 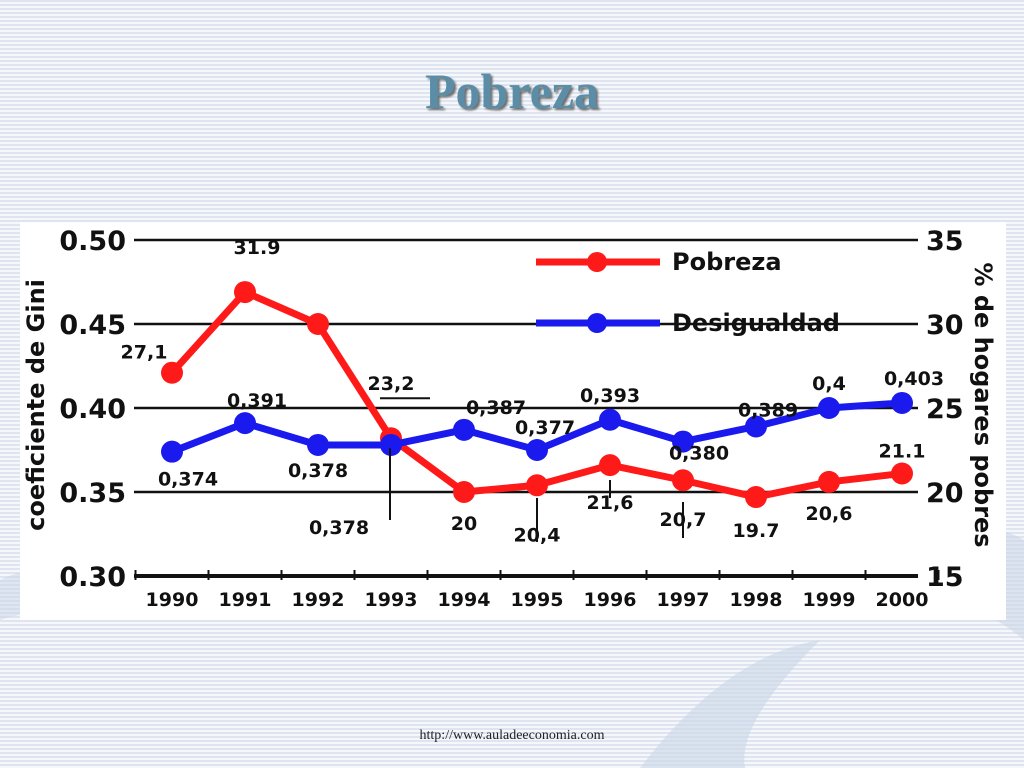 I want to click on desigualdad-data-label: 0,391, so click(x=257, y=401).